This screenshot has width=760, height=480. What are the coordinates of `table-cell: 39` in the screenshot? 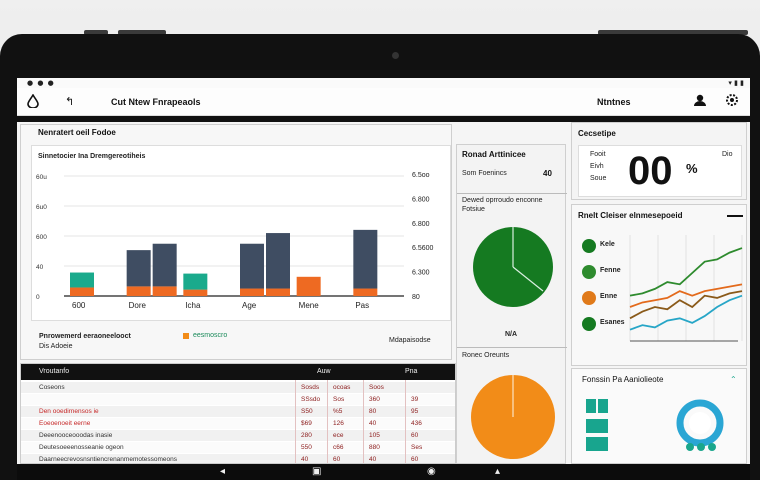 It's located at (415, 399).